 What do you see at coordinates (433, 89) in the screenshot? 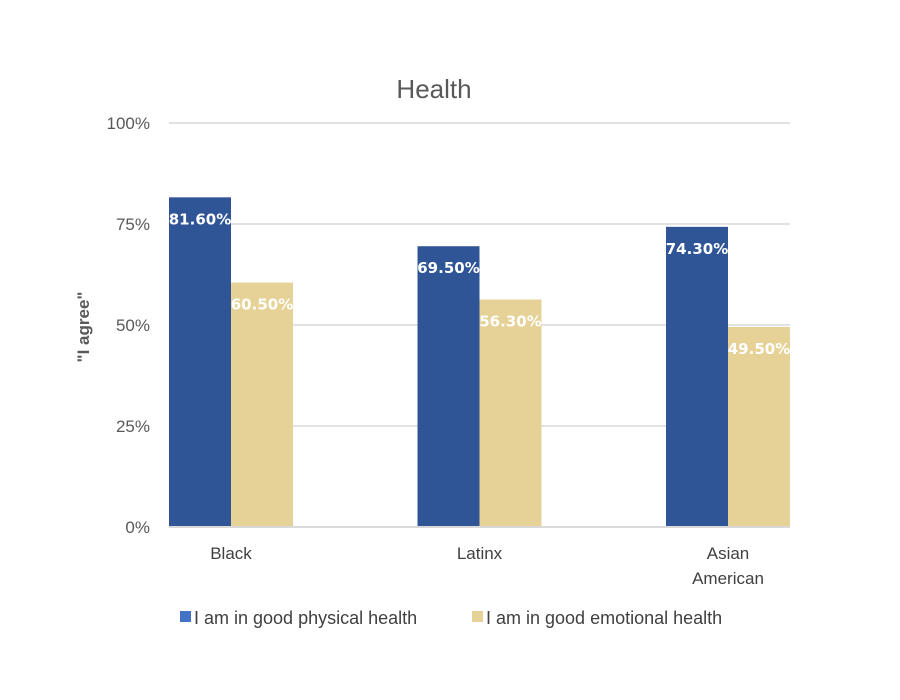
I see `chart-title: Health` at bounding box center [433, 89].